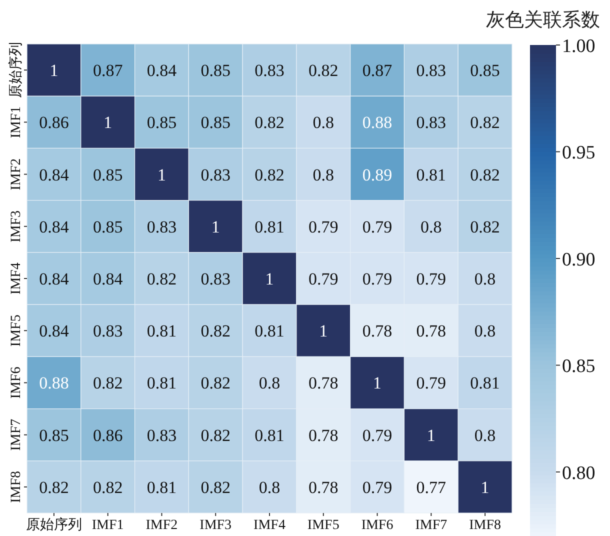  Describe the element at coordinates (16, 226) in the screenshot. I see `y-tick-label: IMF3` at that location.